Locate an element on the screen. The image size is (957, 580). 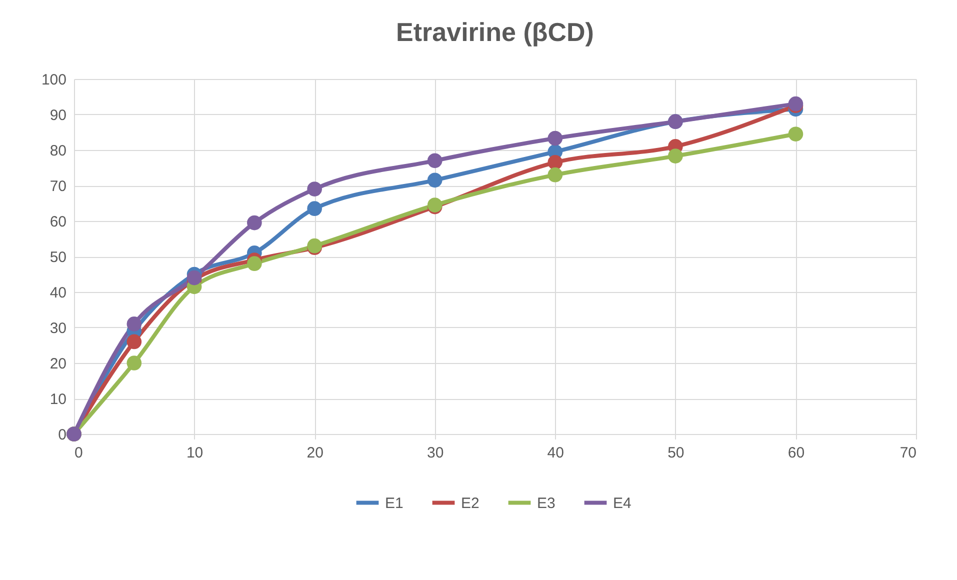
x-tick-label: 50 is located at coordinates (676, 453).